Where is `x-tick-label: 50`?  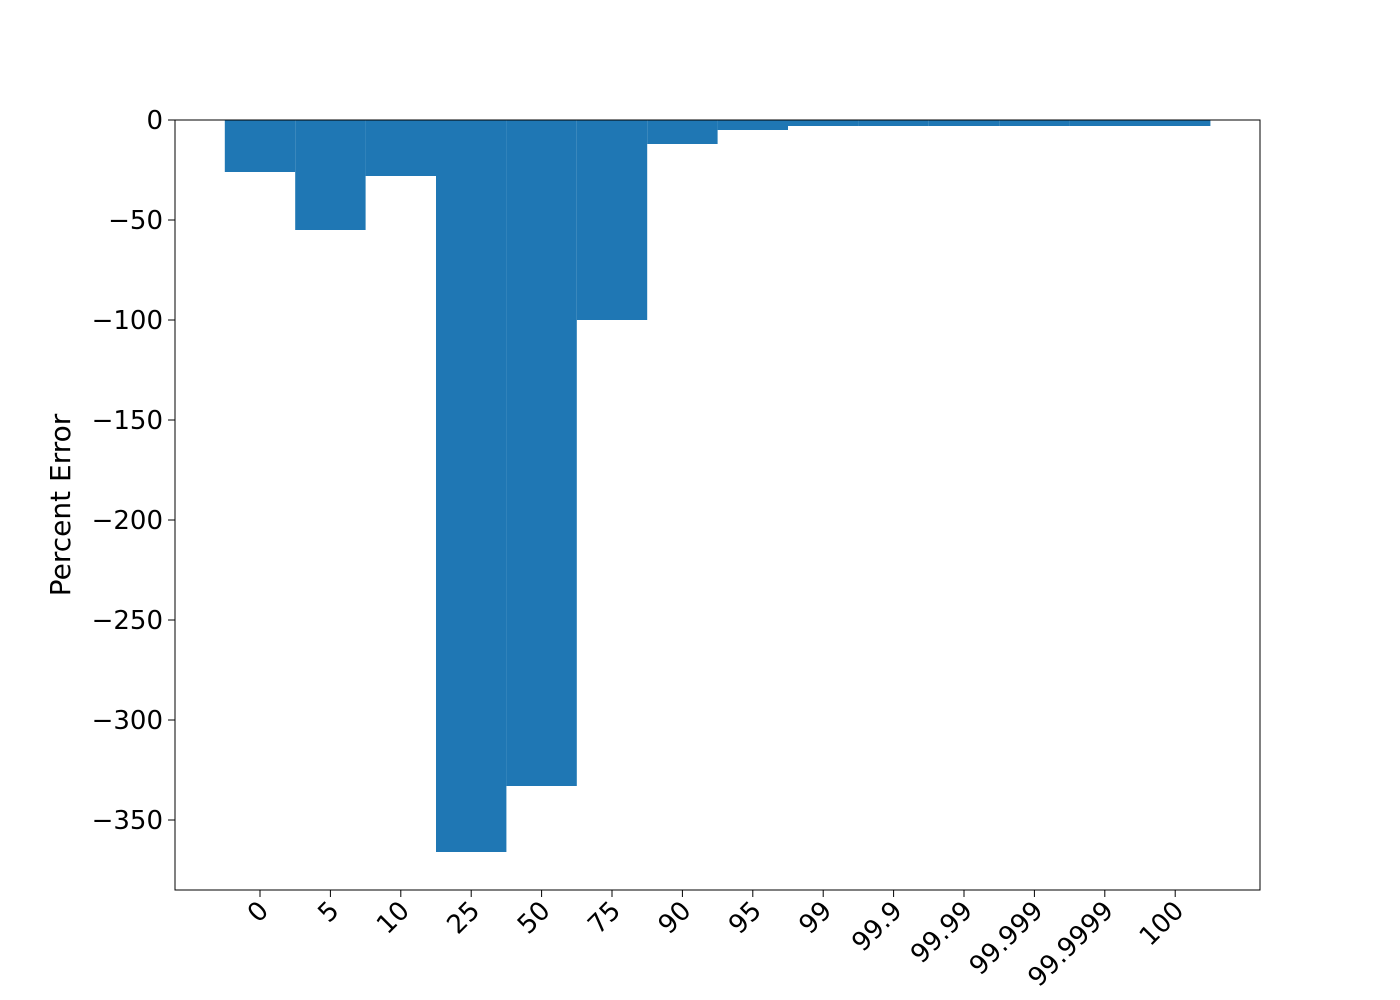 x-tick-label: 50 is located at coordinates (534, 918).